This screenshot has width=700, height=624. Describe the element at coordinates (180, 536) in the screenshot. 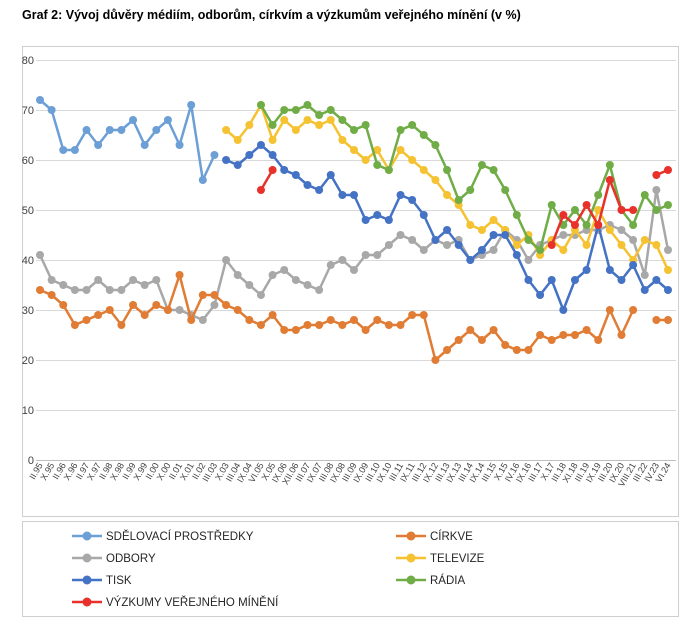

I see `legend-label-sdelovaci-prostredky: SDĚLOVACÍ PROSTŘEDKY` at that location.